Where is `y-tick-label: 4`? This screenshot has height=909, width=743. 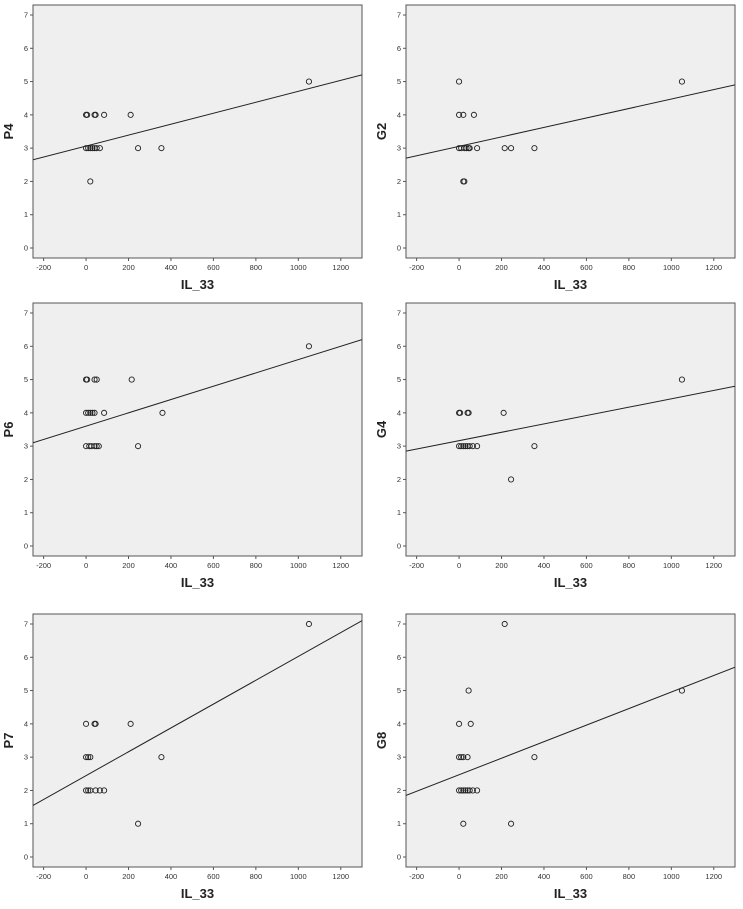 y-tick-label: 4 is located at coordinates (26, 723).